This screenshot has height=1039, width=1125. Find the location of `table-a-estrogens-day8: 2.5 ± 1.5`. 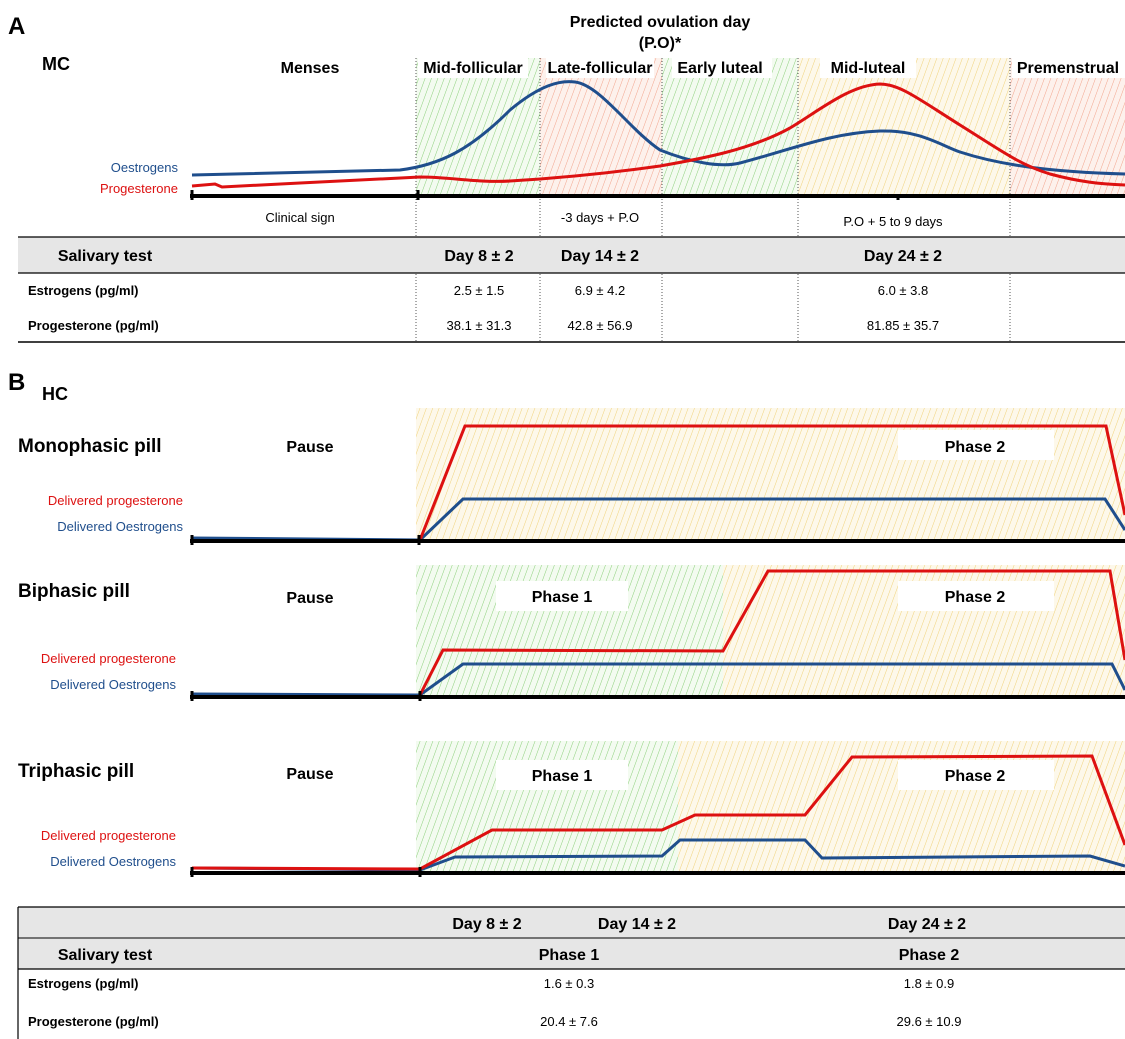

table-a-estrogens-day8: 2.5 ± 1.5 is located at coordinates (479, 290).